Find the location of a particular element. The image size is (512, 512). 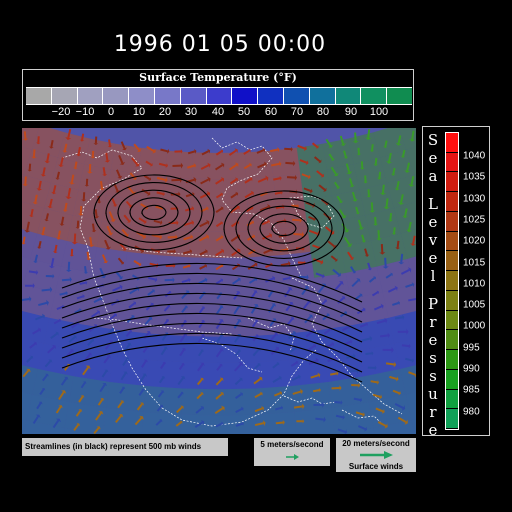

temperature-tick-label: 0 is located at coordinates (111, 112).